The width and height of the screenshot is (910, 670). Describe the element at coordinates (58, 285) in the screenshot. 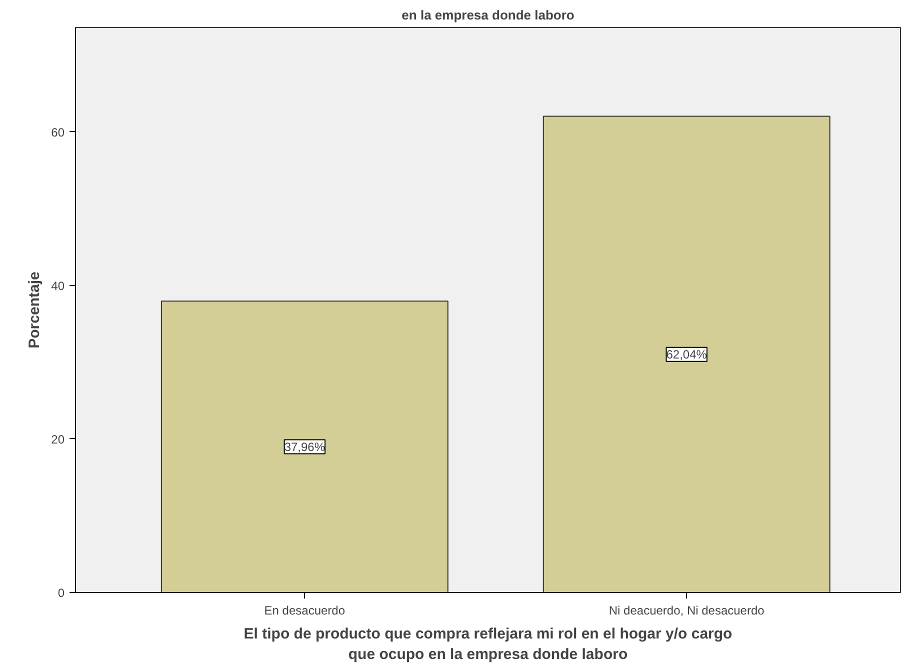

I see `y-tick-label: 40` at that location.